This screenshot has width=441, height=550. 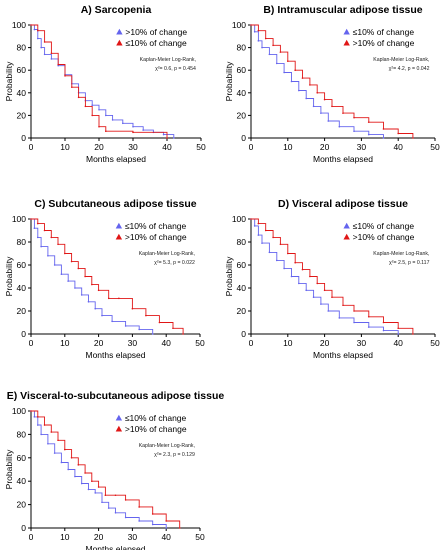 What do you see at coordinates (156, 418) in the screenshot?
I see `legend-label: ≤10% of change` at bounding box center [156, 418].